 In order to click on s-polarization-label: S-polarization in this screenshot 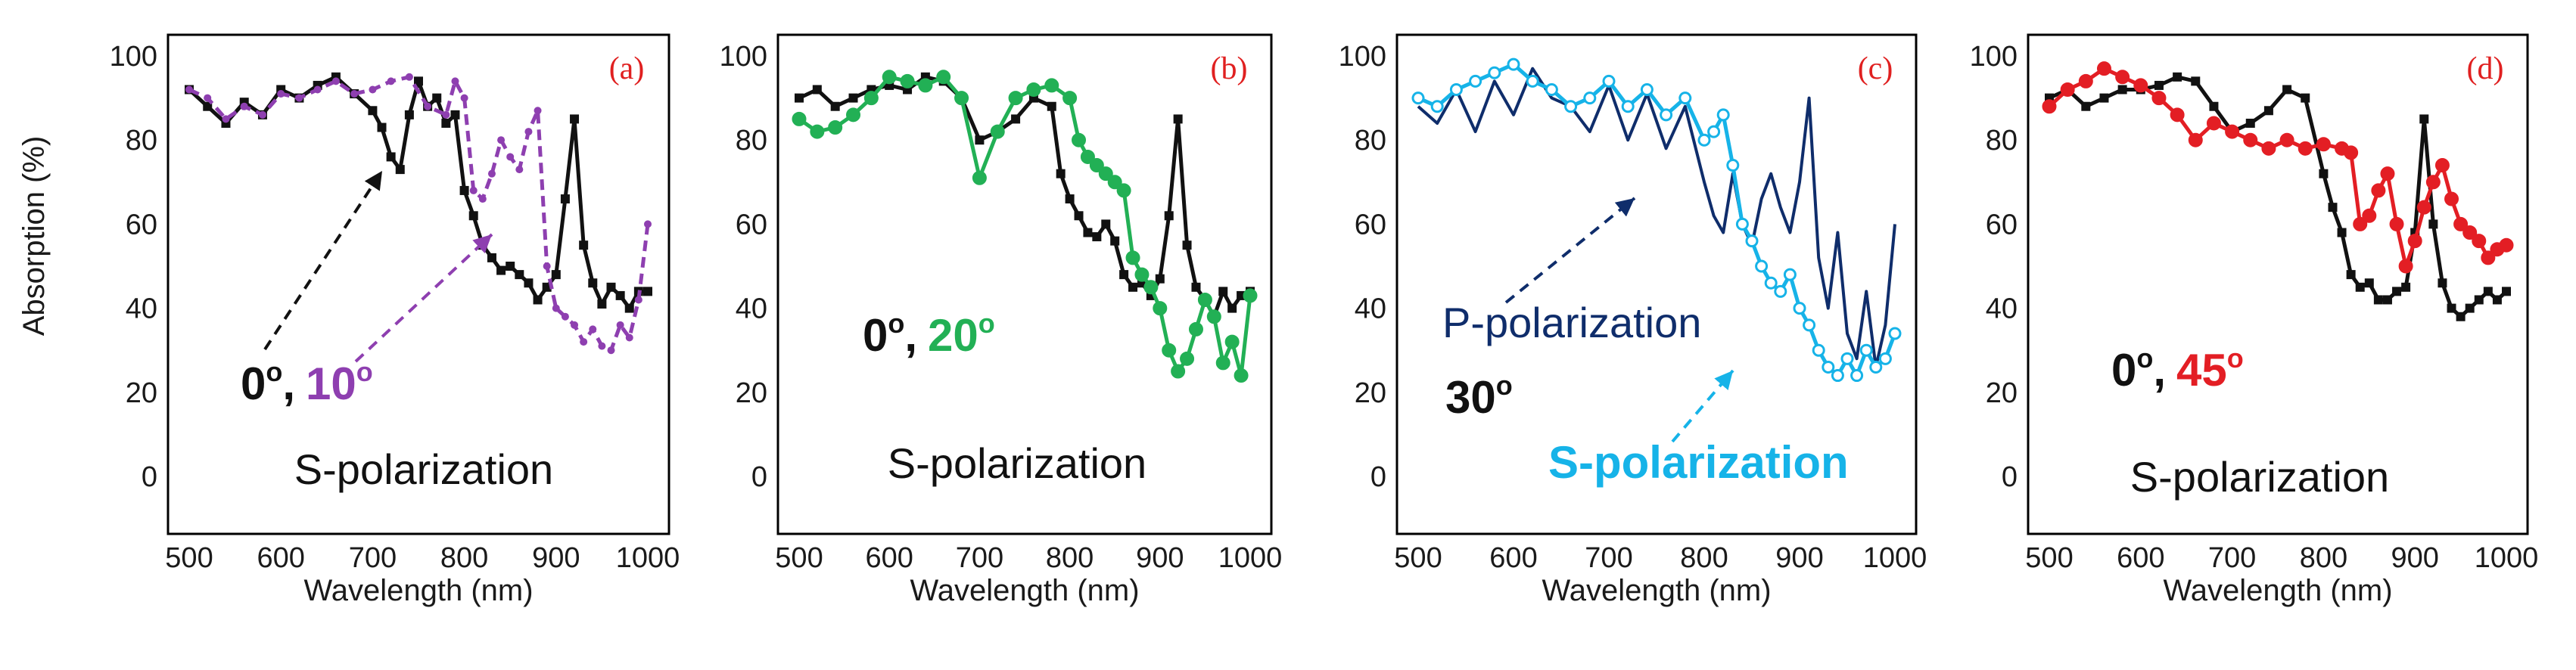, I will do `click(1698, 462)`.